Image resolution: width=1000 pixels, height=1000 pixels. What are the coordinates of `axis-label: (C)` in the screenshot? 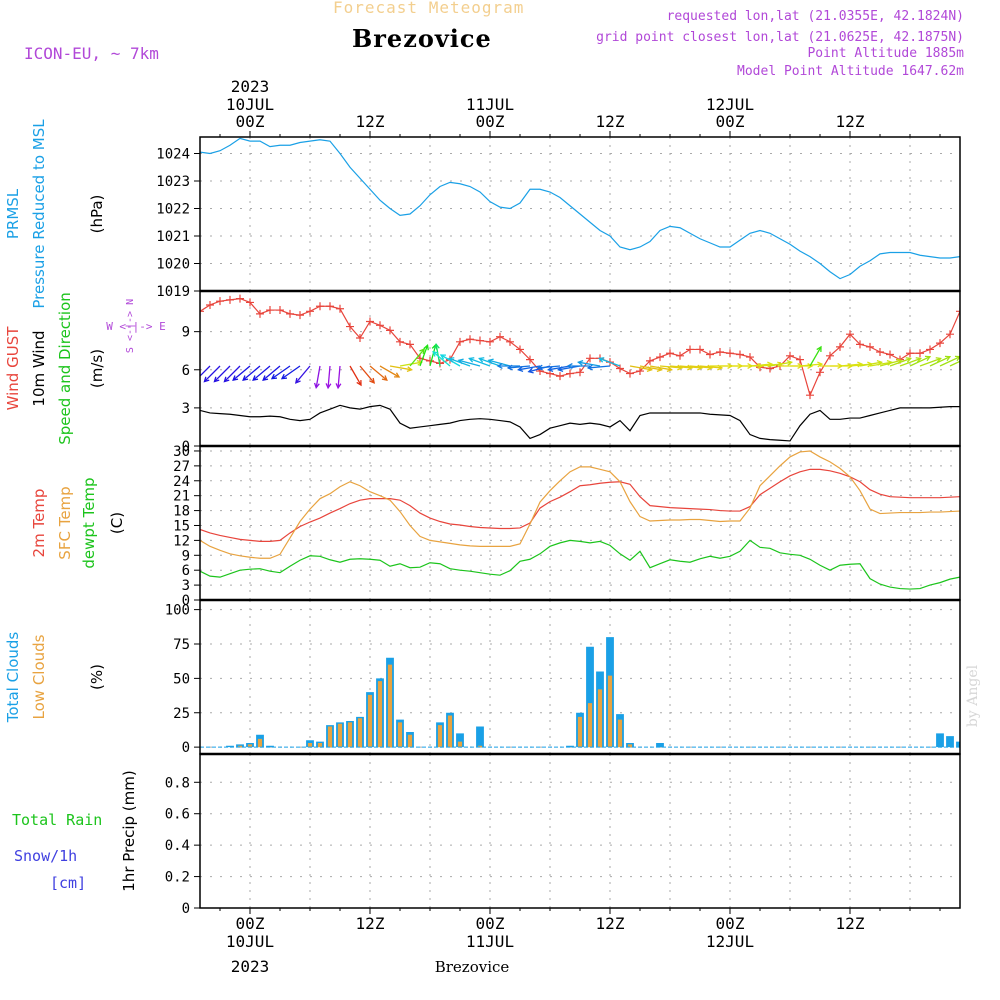 It's located at (117, 523).